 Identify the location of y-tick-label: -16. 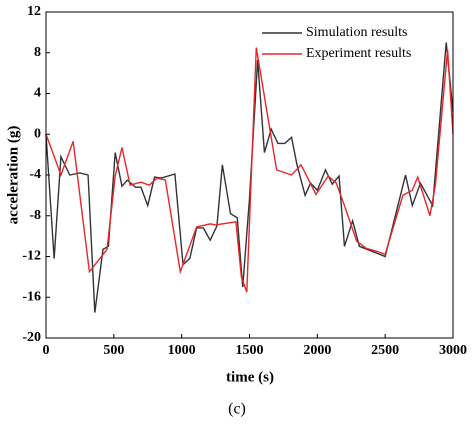
(31, 296).